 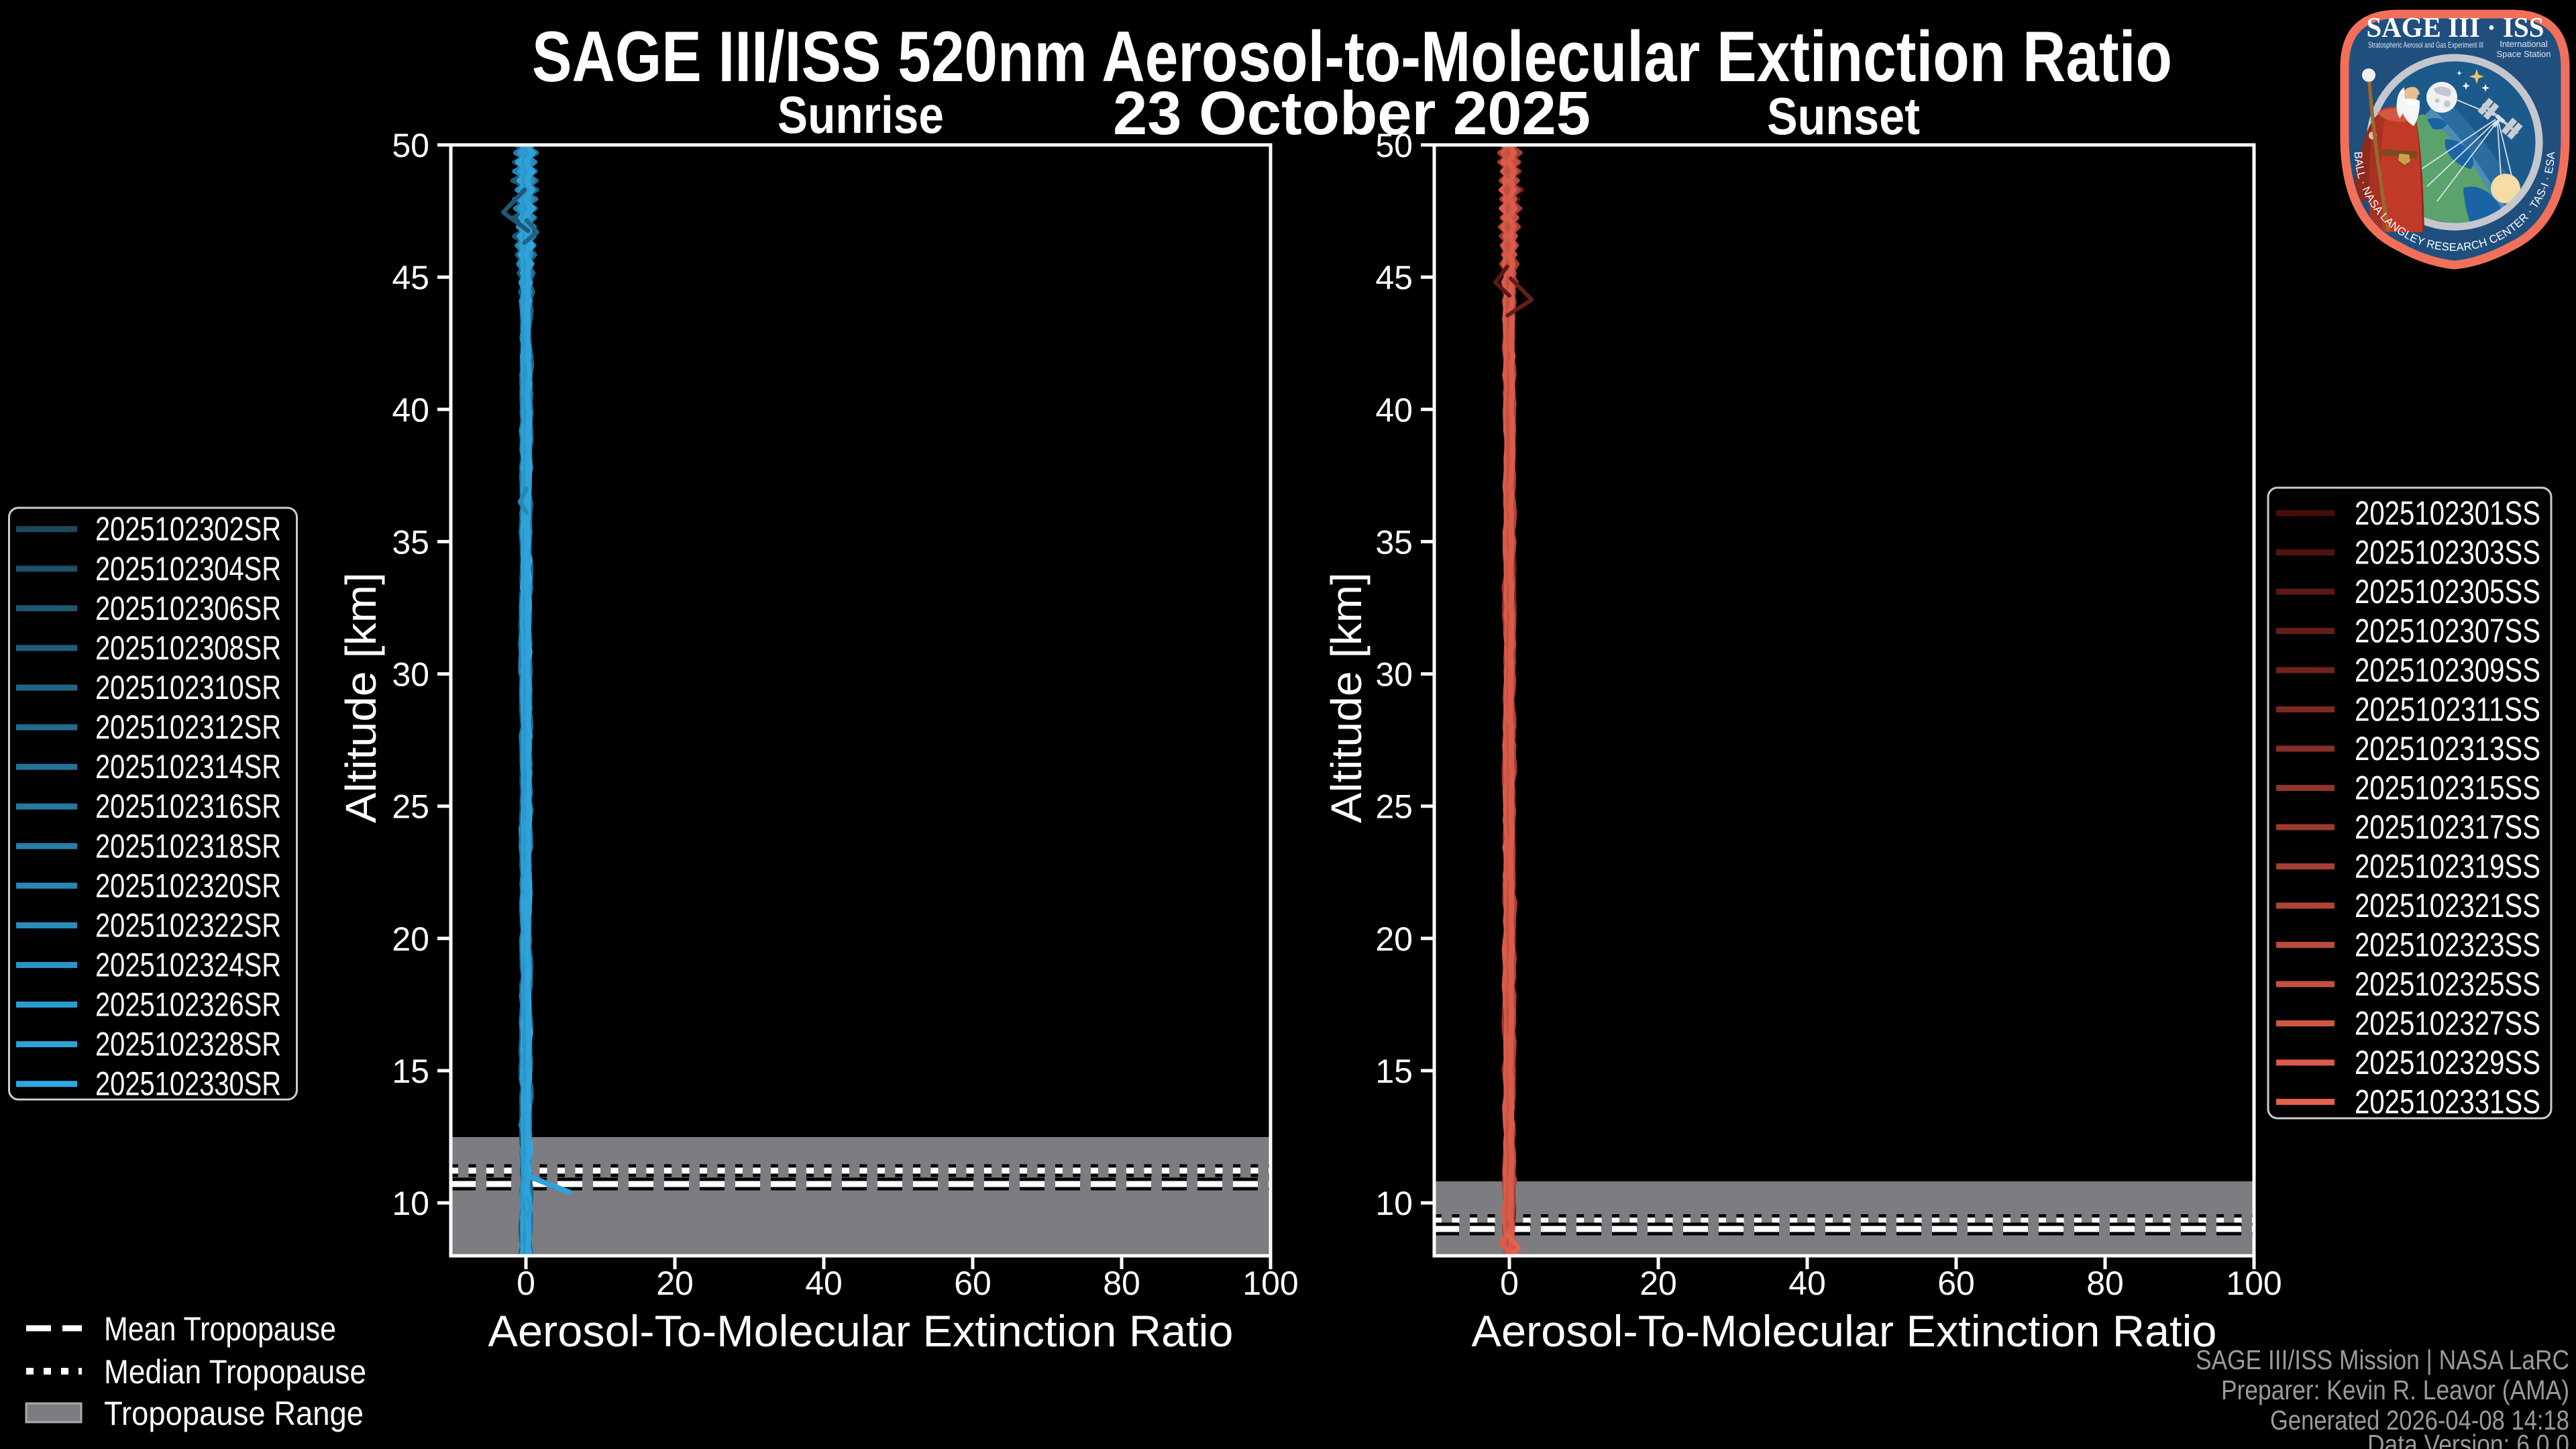 I want to click on svg-text: Data Version: 6.0.0, so click(x=2468, y=1439).